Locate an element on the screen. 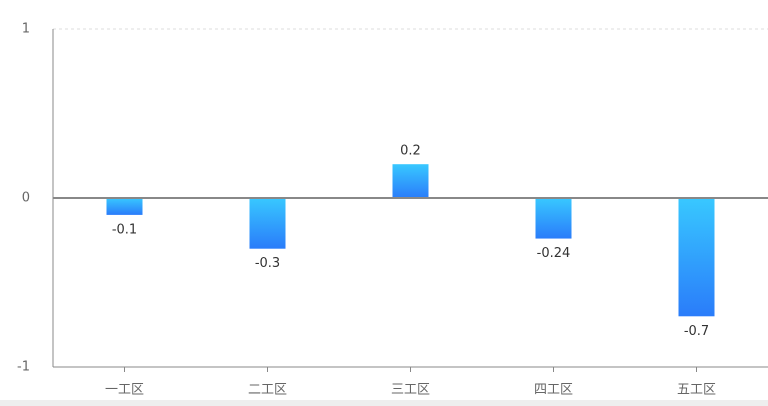 The image size is (768, 406). footer-strip is located at coordinates (384, 403).